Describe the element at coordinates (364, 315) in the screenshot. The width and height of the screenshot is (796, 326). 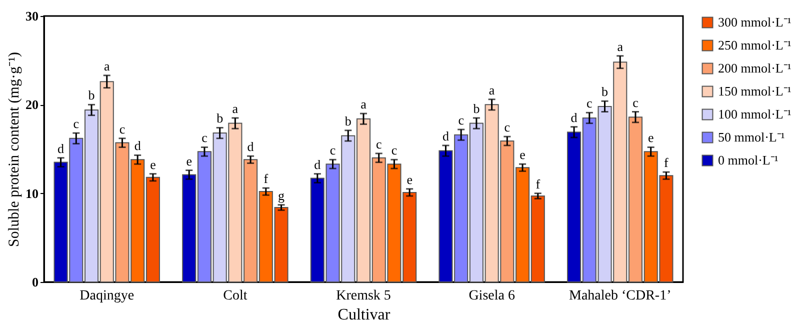
I see `x-axis-title: Cultivar` at that location.